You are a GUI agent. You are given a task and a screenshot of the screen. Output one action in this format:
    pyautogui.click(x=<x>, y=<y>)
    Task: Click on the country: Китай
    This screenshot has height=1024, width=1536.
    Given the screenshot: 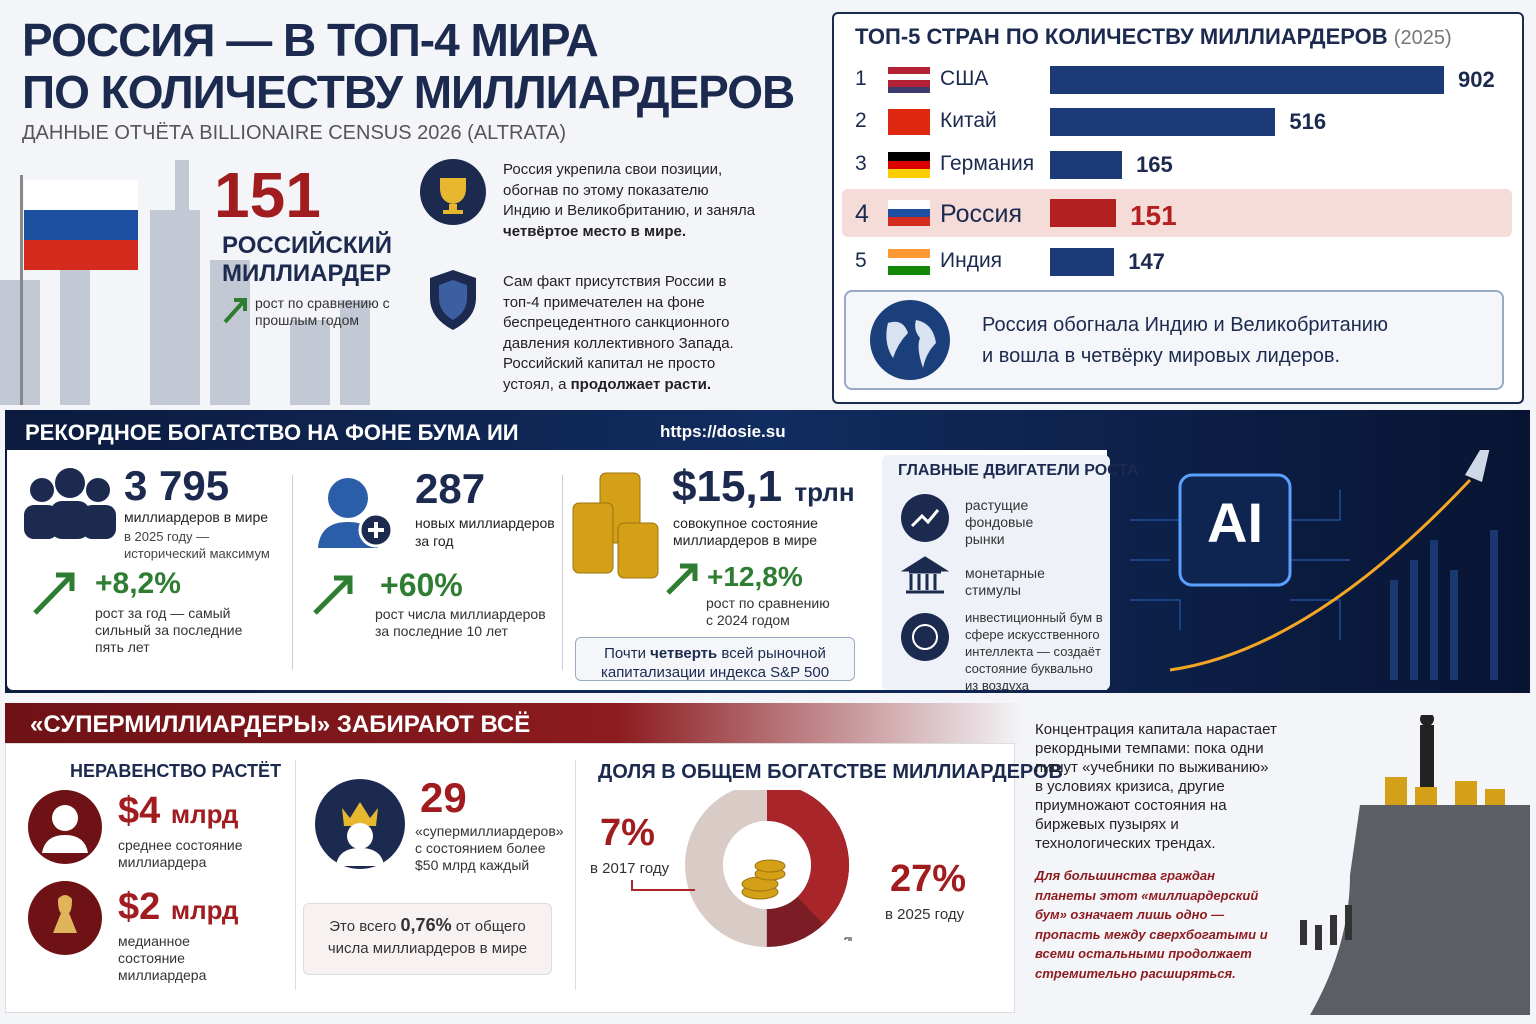 What is the action you would take?
    pyautogui.click(x=968, y=120)
    